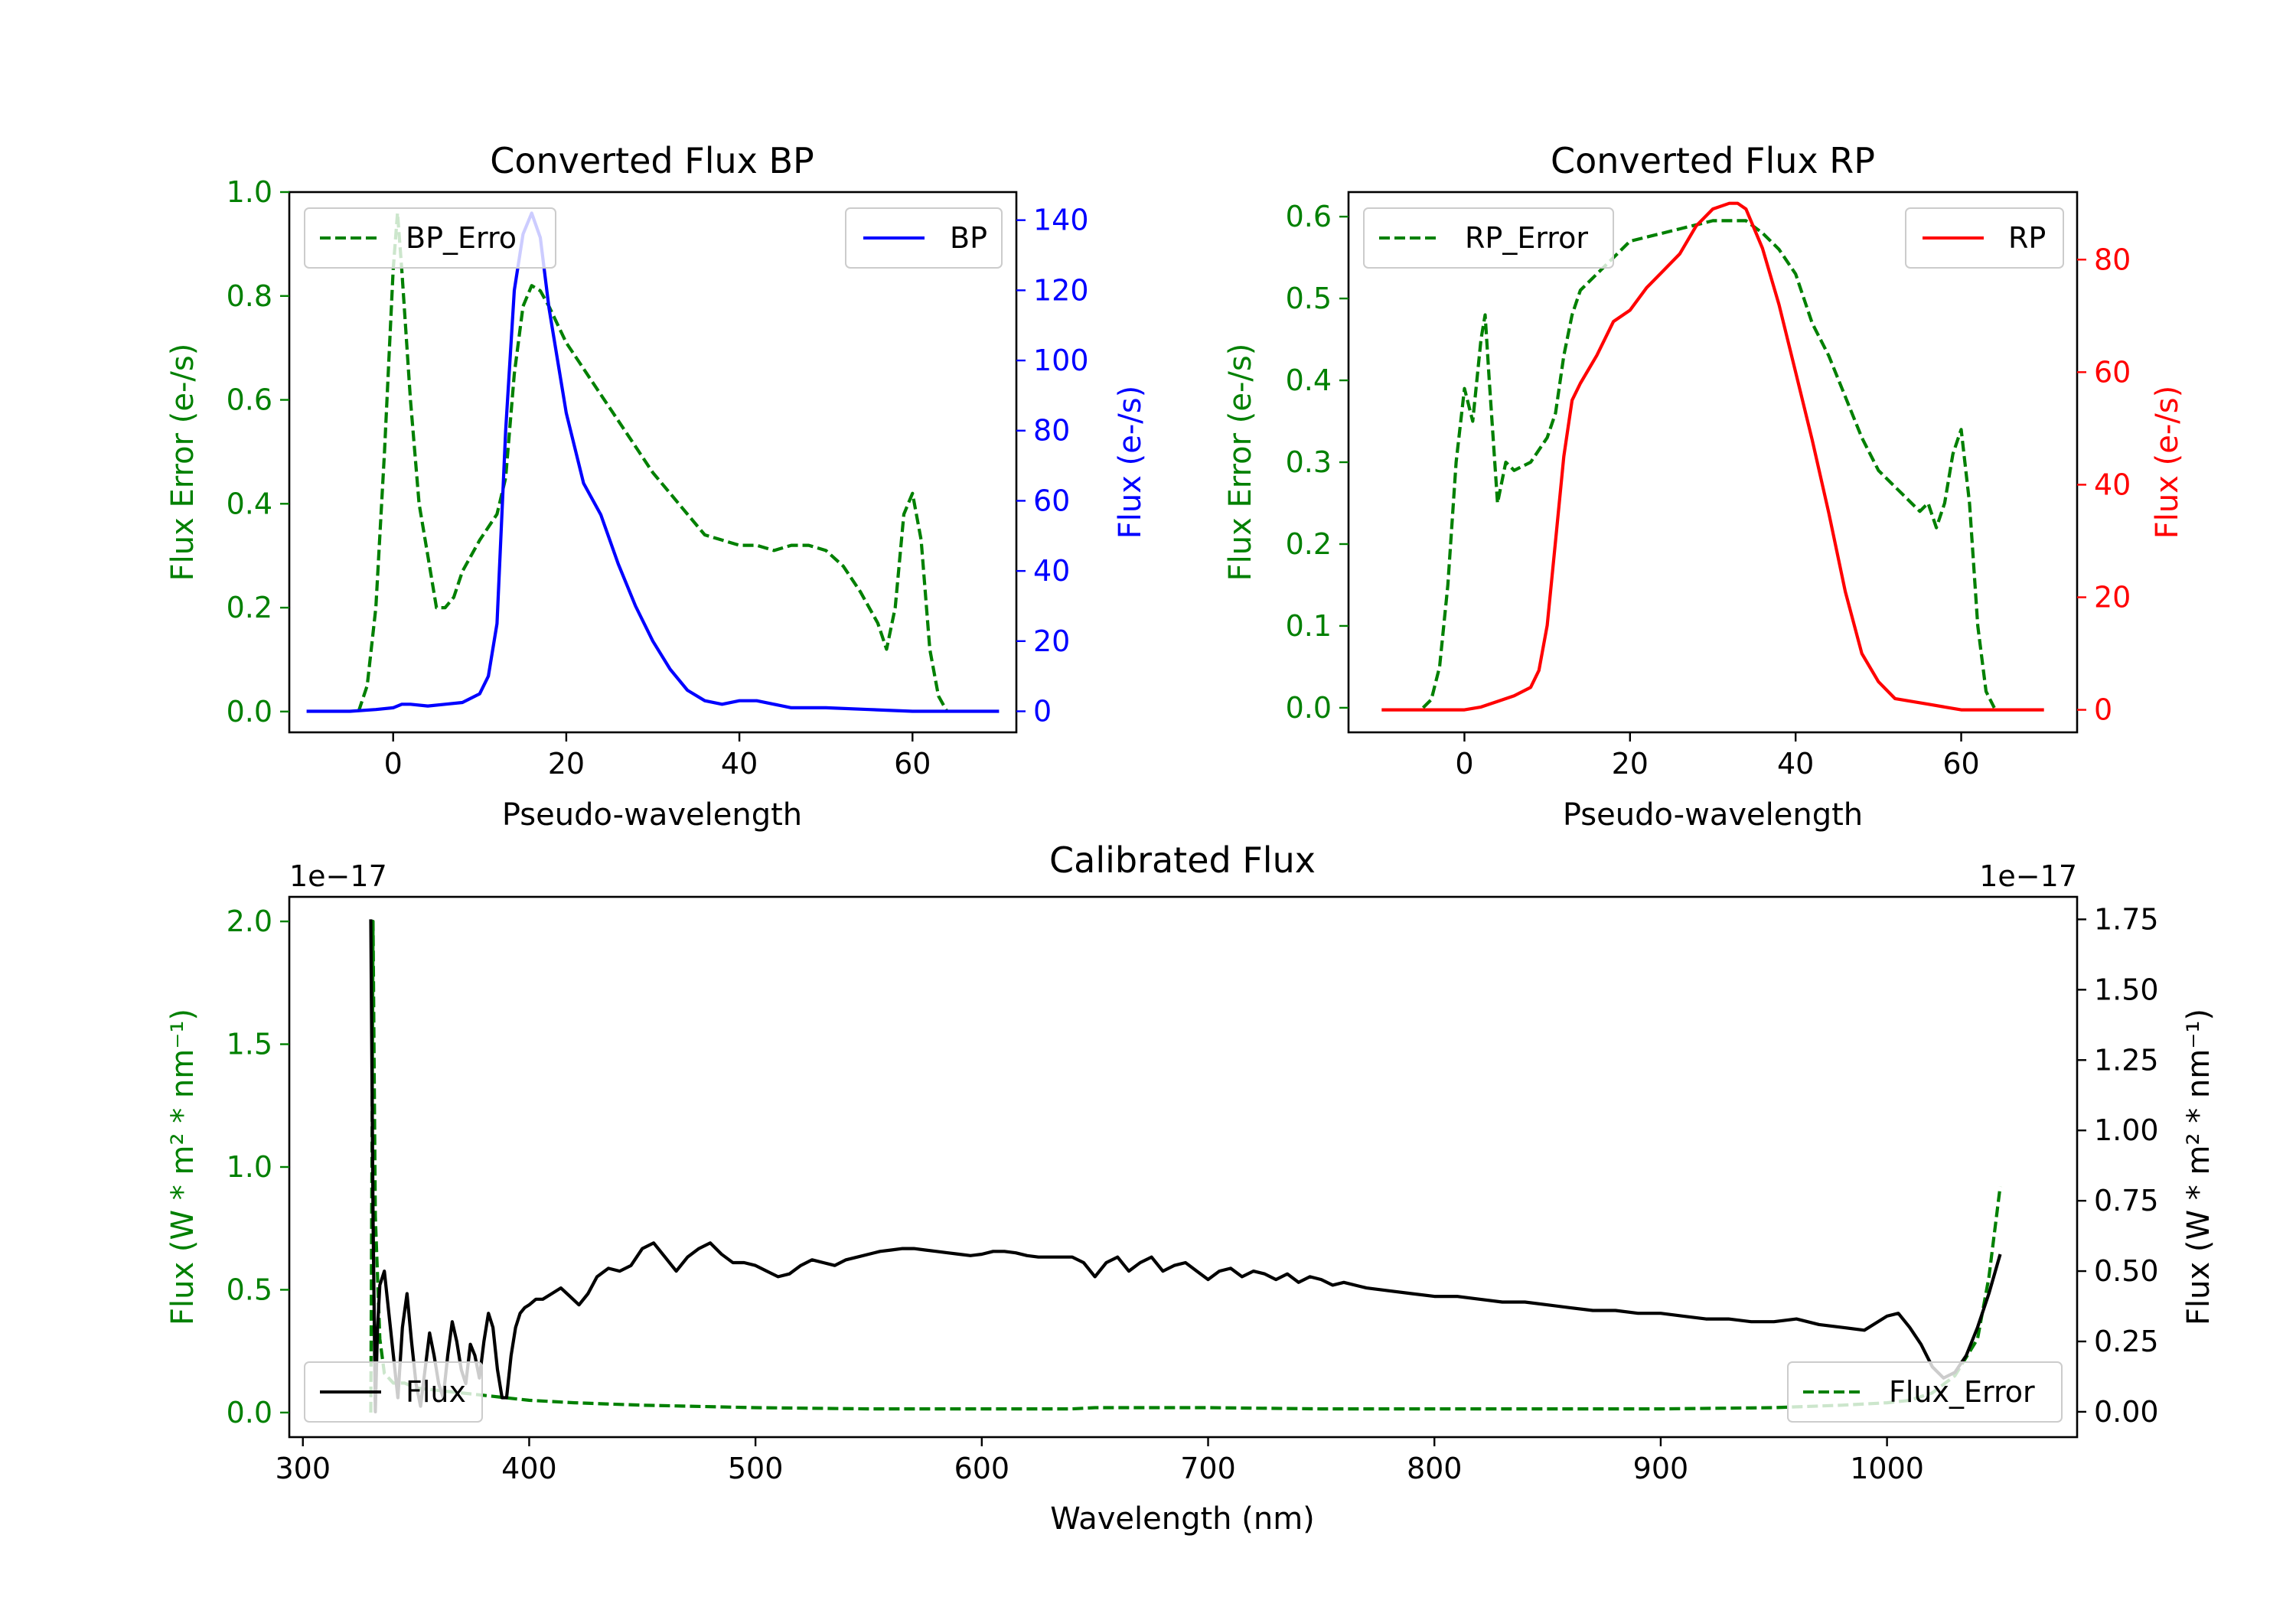 This screenshot has width=2296, height=1607. Describe the element at coordinates (2112, 372) in the screenshot. I see `rp-right-y-tick-label: 60` at that location.